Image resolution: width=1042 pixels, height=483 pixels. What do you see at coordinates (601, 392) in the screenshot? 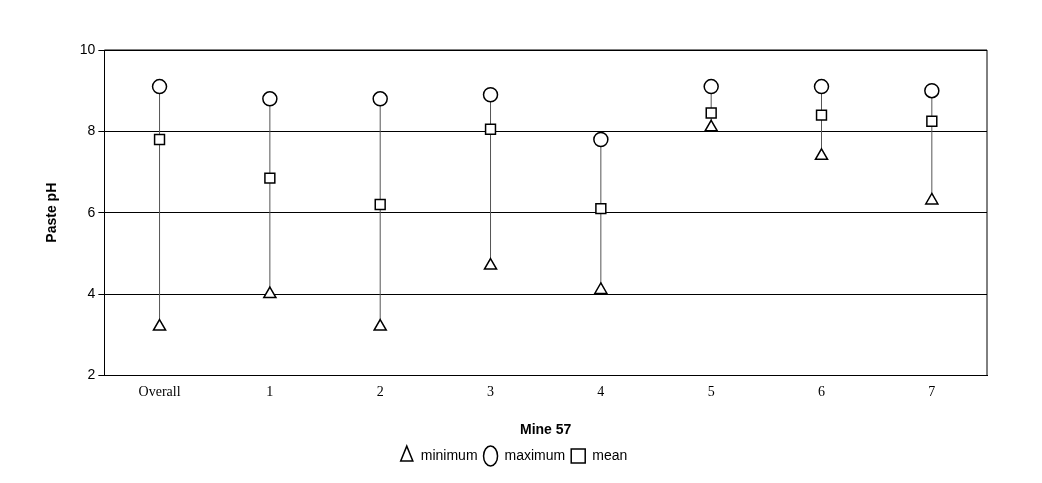
I see `x-tick-label: 4` at bounding box center [601, 392].